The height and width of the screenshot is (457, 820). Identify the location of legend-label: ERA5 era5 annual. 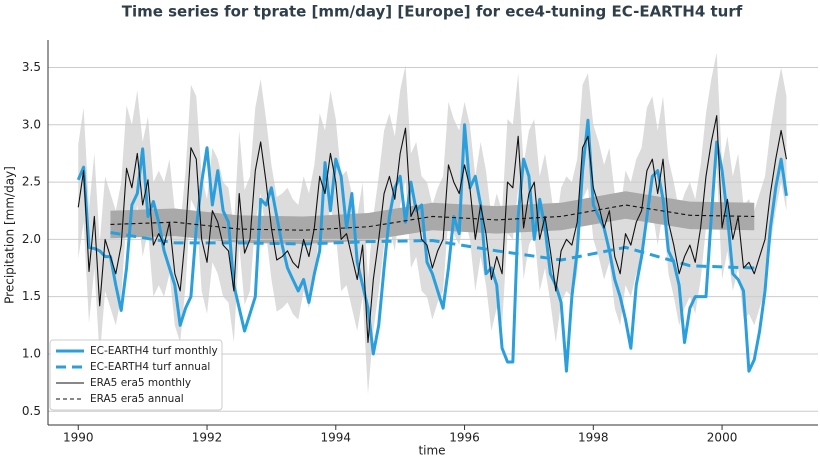
(137, 399).